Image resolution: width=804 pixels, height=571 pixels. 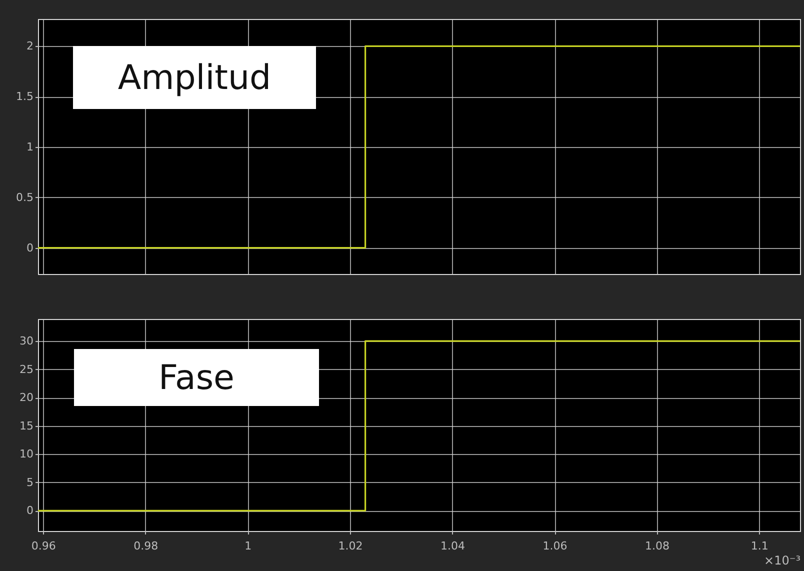 What do you see at coordinates (248, 546) in the screenshot?
I see `x-tick-label: 1` at bounding box center [248, 546].